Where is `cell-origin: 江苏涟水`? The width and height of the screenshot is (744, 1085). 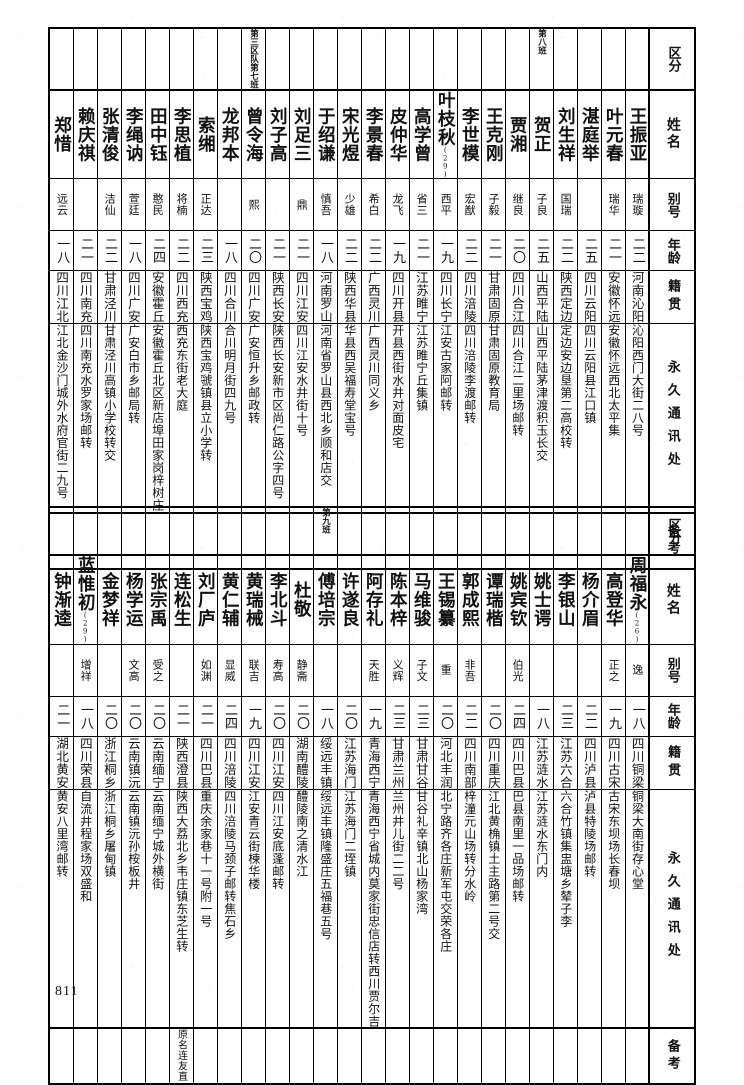
cell-origin: 江苏涟水 is located at coordinates (541, 762).